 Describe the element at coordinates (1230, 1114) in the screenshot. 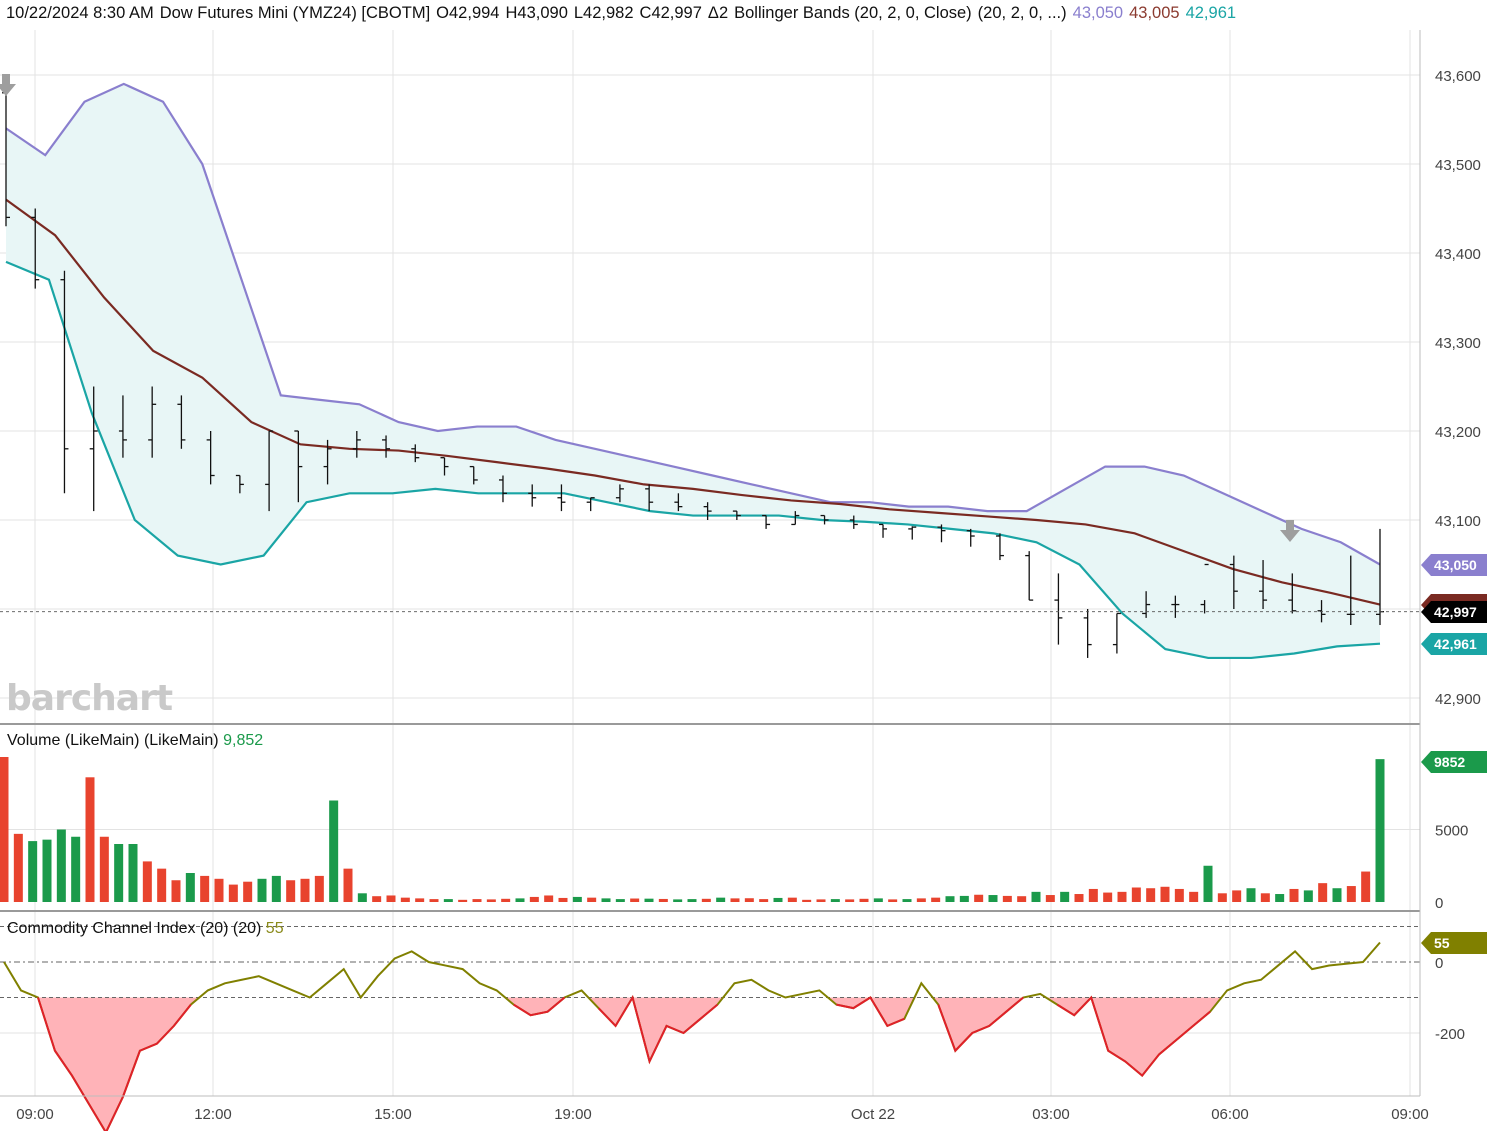

I see `time-tick-label: 06:00` at that location.